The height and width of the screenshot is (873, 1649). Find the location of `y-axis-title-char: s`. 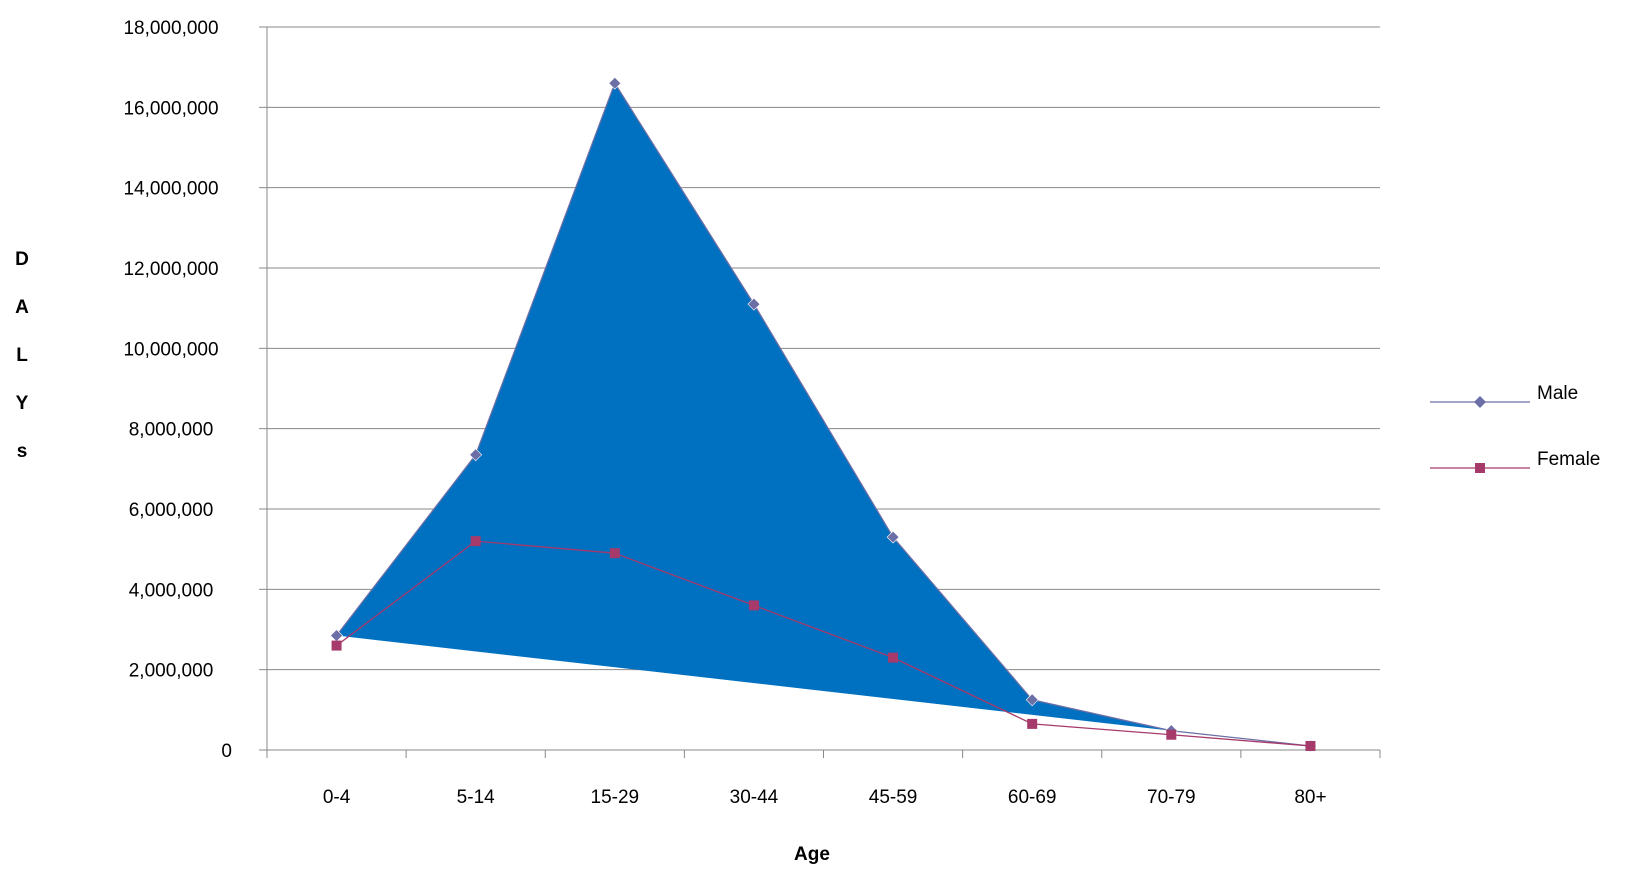

y-axis-title-char: s is located at coordinates (22, 451).